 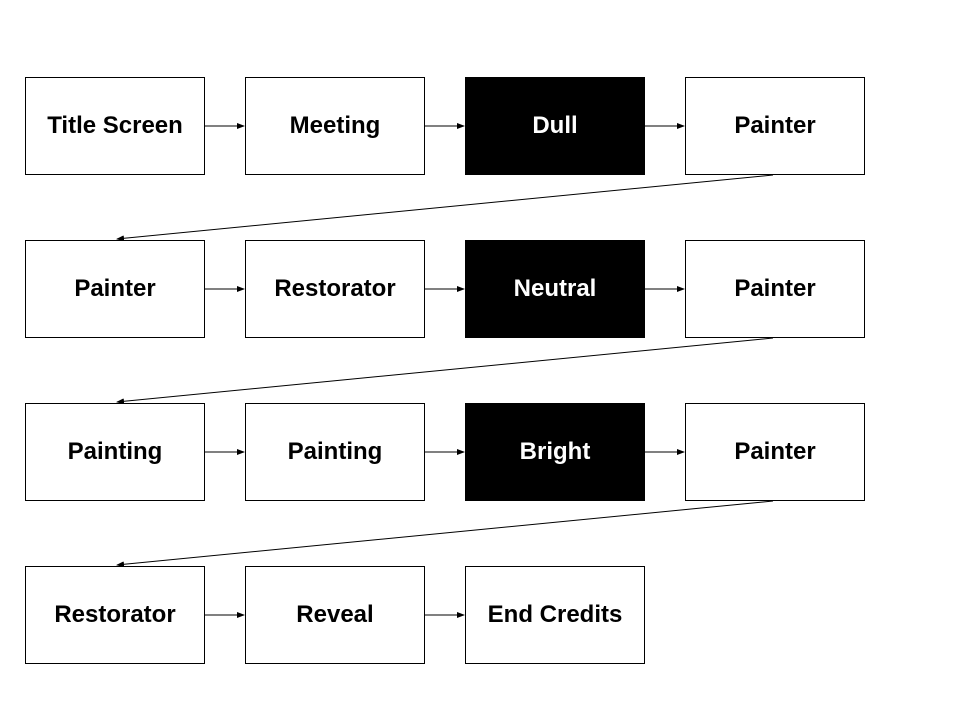 What do you see at coordinates (775, 289) in the screenshot?
I see `node-painter-3: Painter` at bounding box center [775, 289].